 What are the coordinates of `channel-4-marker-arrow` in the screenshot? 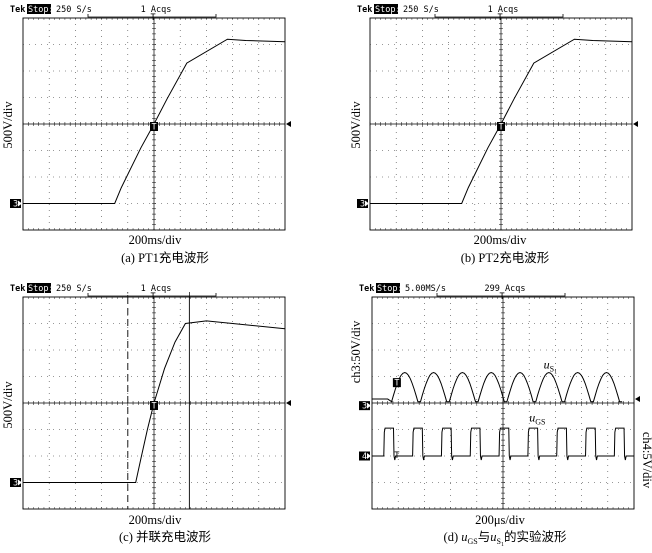 It's located at (369, 456).